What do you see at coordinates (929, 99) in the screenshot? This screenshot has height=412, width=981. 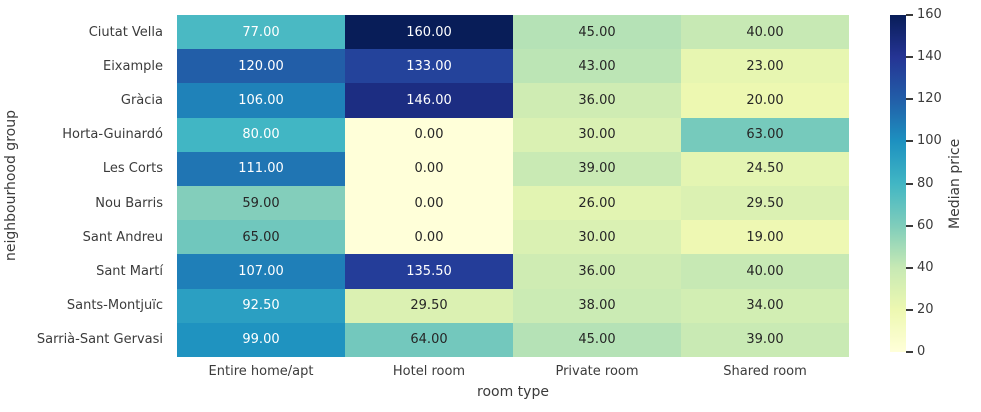 I see `colorbar-tick-label: 120` at bounding box center [929, 99].